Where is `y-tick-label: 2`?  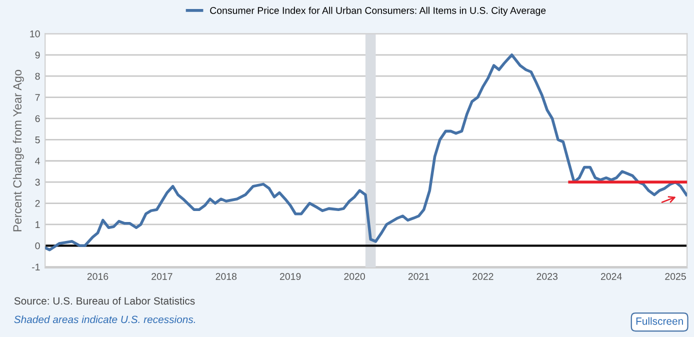 y-tick-label: 2 is located at coordinates (37, 203).